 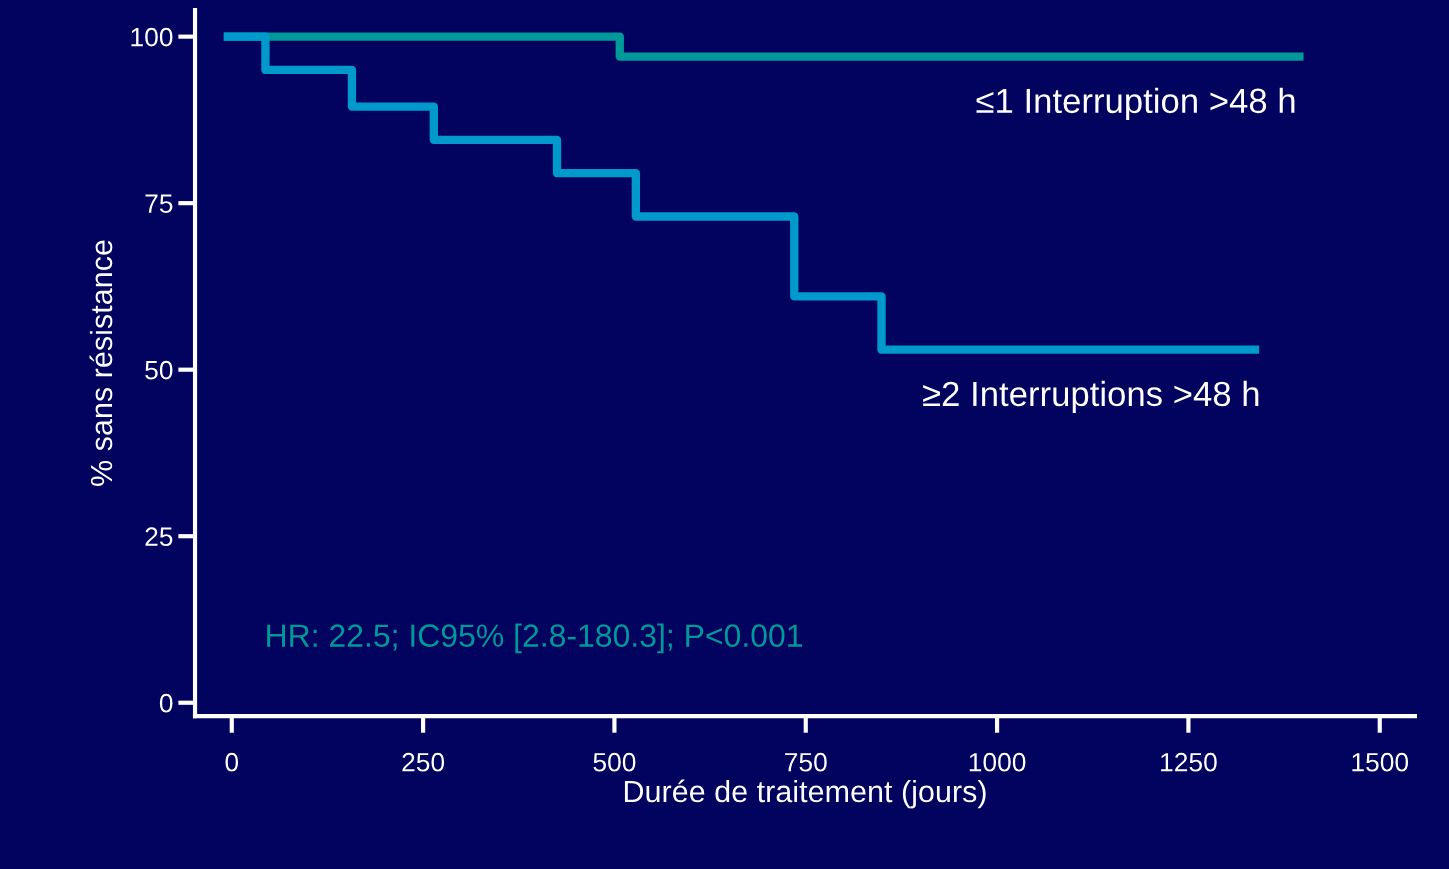 I want to click on y-tick-label: 0, so click(x=166, y=703).